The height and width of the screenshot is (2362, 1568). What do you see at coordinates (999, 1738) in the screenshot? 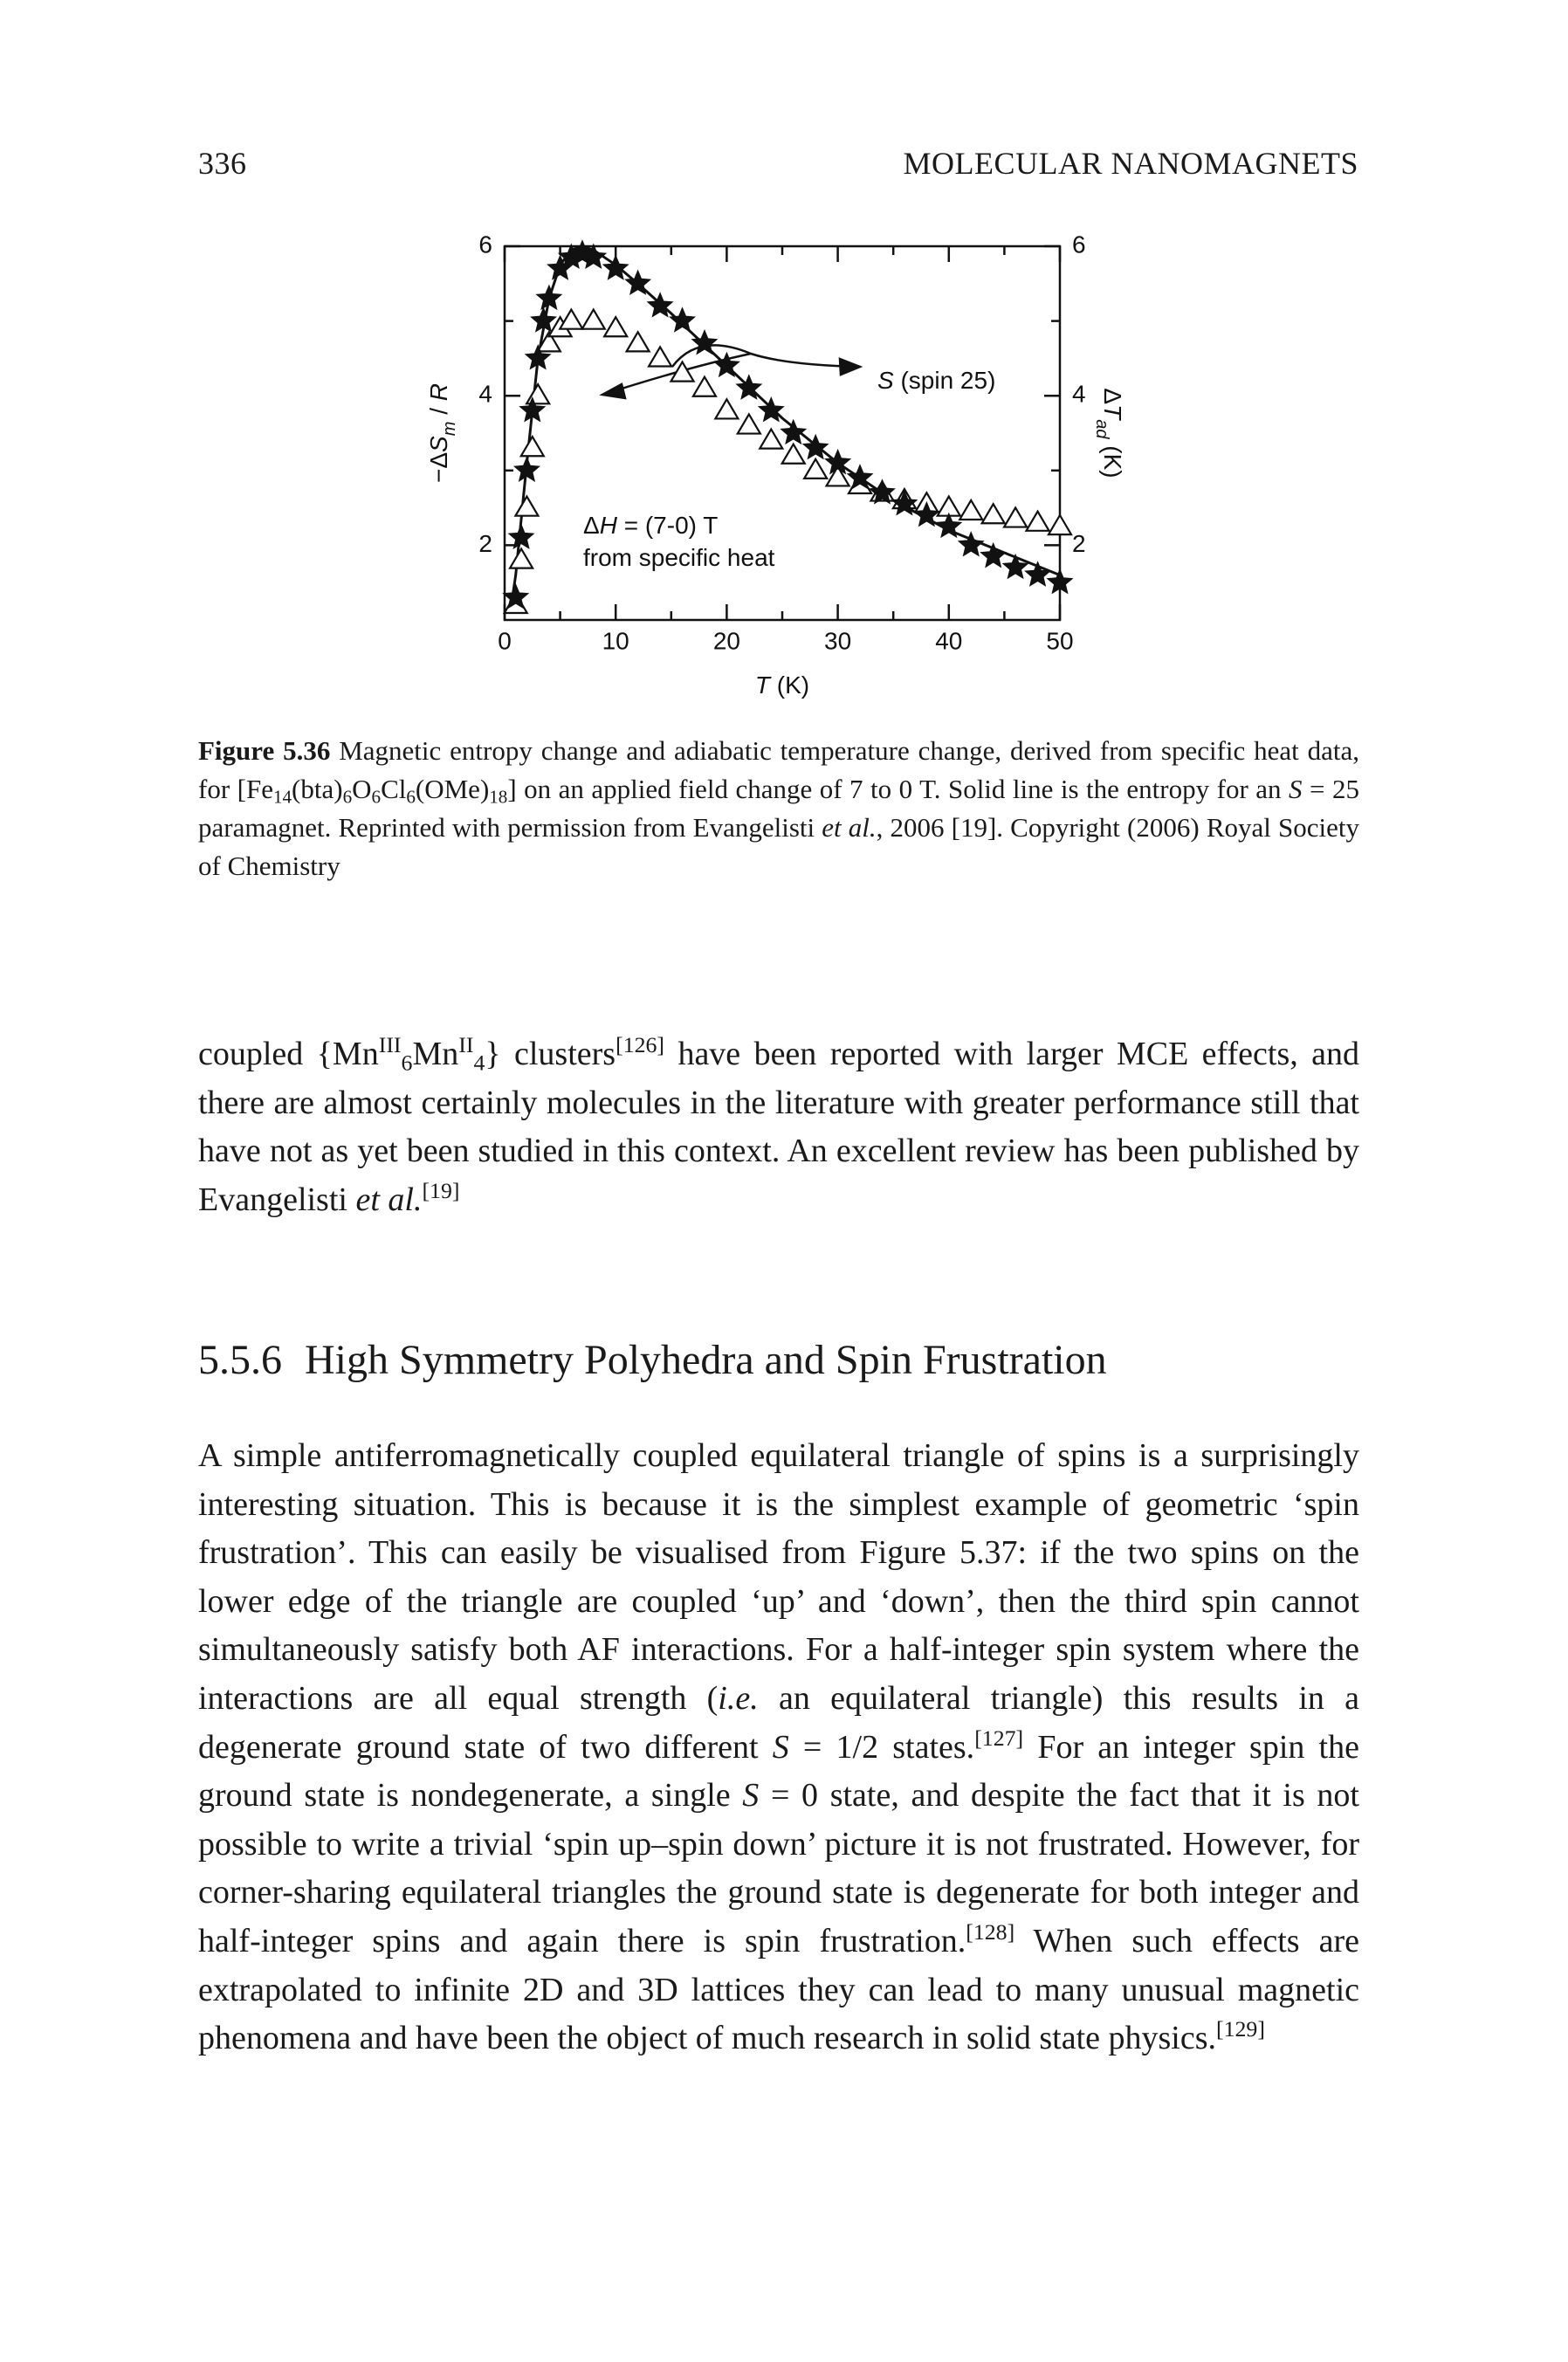
I see `text-run: [127]` at bounding box center [999, 1738].